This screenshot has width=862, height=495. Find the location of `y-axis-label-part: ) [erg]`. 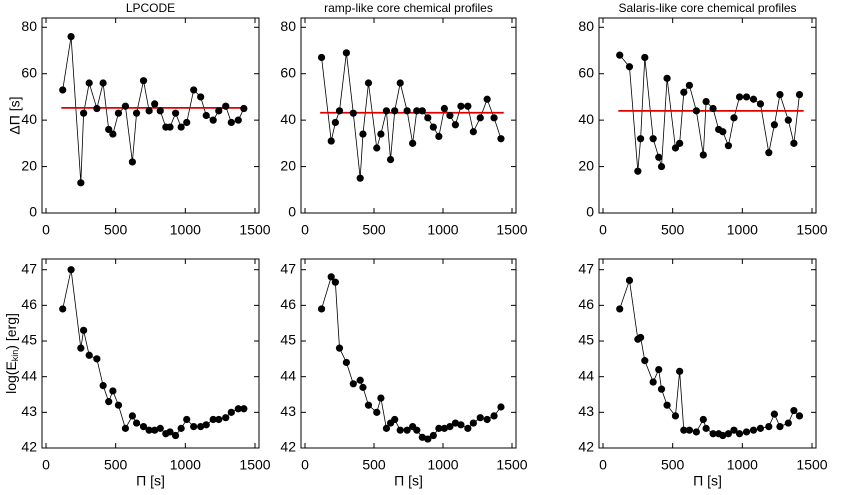

y-axis-label-part: ) [erg] is located at coordinates (11, 331).